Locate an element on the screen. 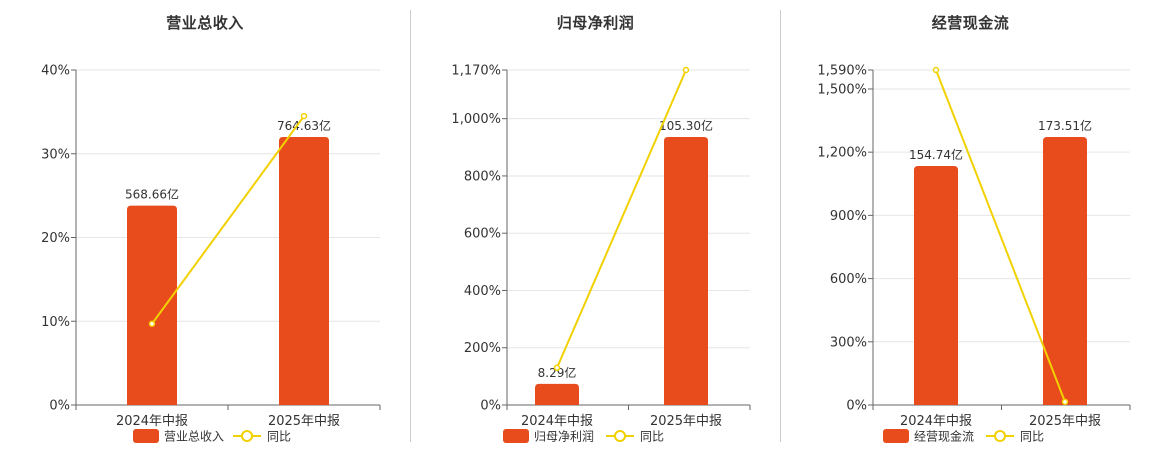 The height and width of the screenshot is (450, 1160). chart-title: 归母净利润 is located at coordinates (595, 23).